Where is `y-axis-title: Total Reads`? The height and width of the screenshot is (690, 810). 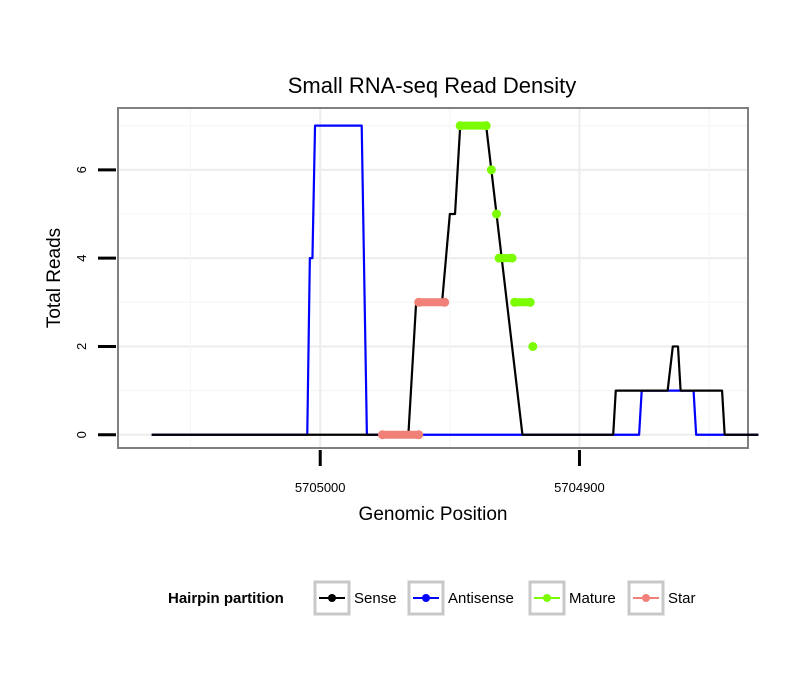
y-axis-title: Total Reads is located at coordinates (54, 278).